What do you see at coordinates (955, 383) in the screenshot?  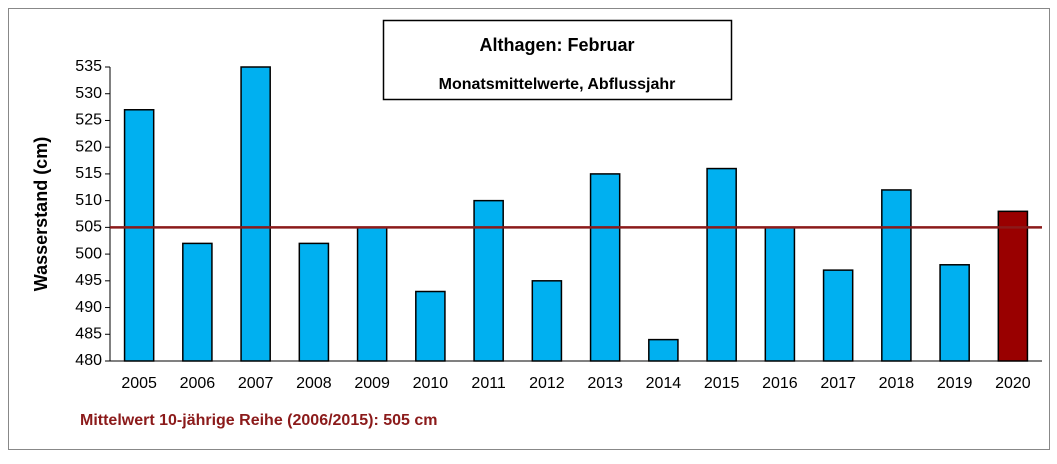 I see `x-tick-label: 2019` at bounding box center [955, 383].